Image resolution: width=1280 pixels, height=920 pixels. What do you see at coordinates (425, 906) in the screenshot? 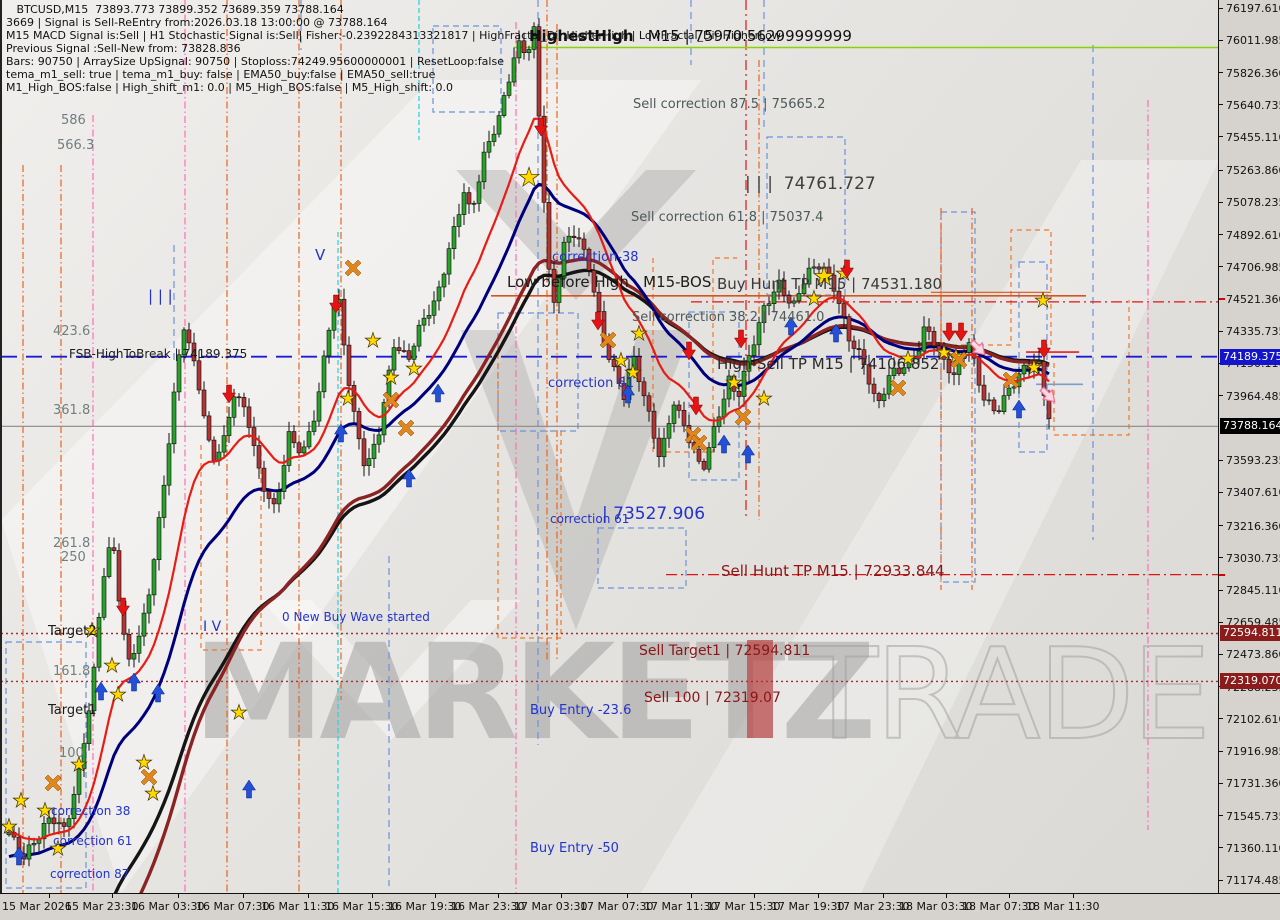
I see `time-axis-label: 16 Mar 19:30` at bounding box center [425, 906].